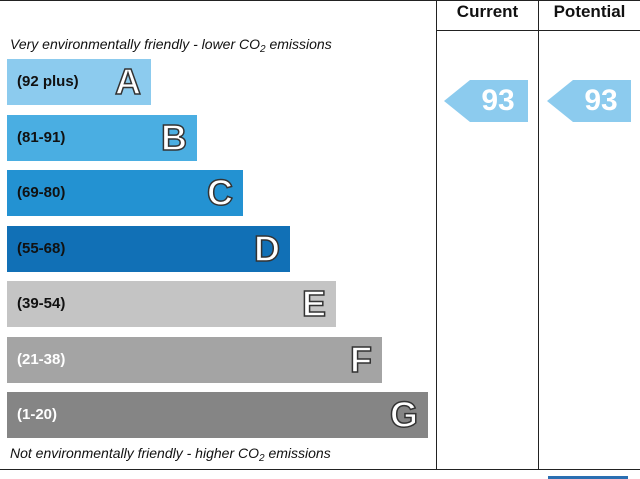 The image size is (640, 479). Describe the element at coordinates (589, 11) in the screenshot. I see `potential-column-header: Potential` at that location.